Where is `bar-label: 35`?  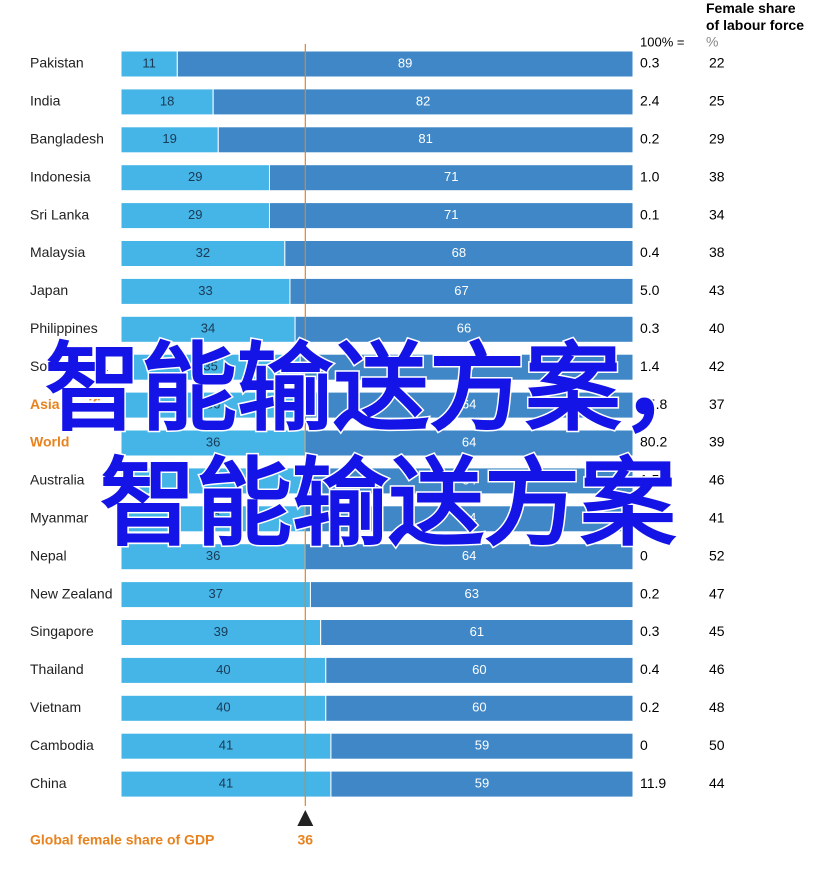
bar-label: 35 is located at coordinates (210, 366).